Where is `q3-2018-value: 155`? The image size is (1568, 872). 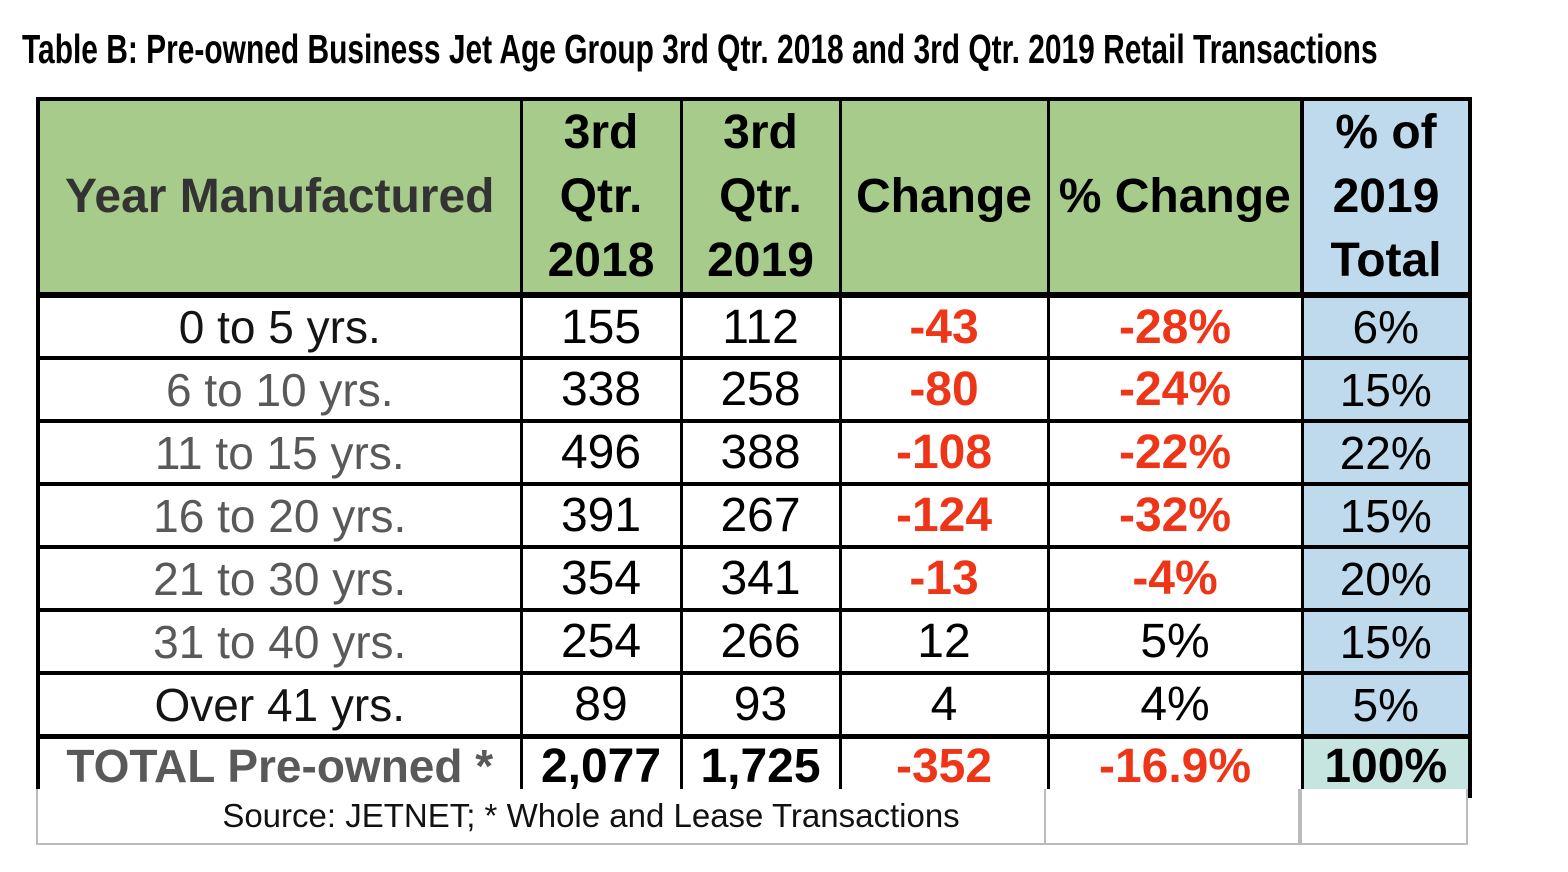 q3-2018-value: 155 is located at coordinates (601, 327).